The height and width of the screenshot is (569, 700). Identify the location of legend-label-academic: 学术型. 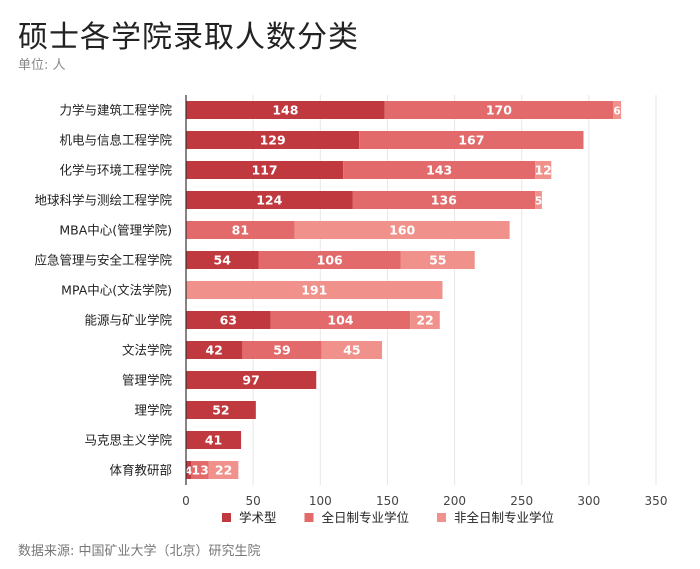
(258, 517).